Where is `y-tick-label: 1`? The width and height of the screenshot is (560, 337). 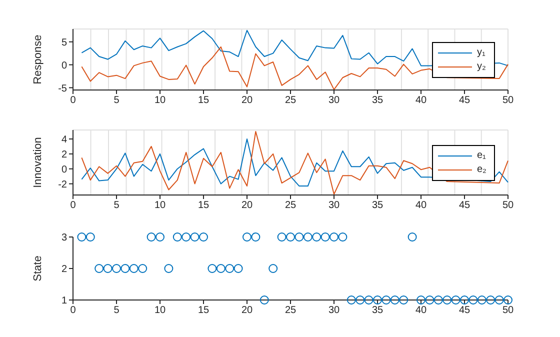
y-tick-label: 1 is located at coordinates (64, 301).